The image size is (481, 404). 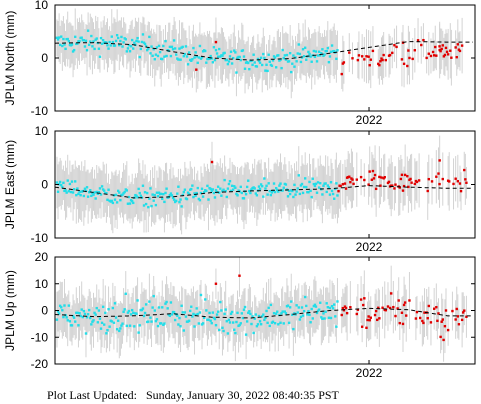 What do you see at coordinates (264, 51) in the screenshot?
I see `model-curve` at bounding box center [264, 51].